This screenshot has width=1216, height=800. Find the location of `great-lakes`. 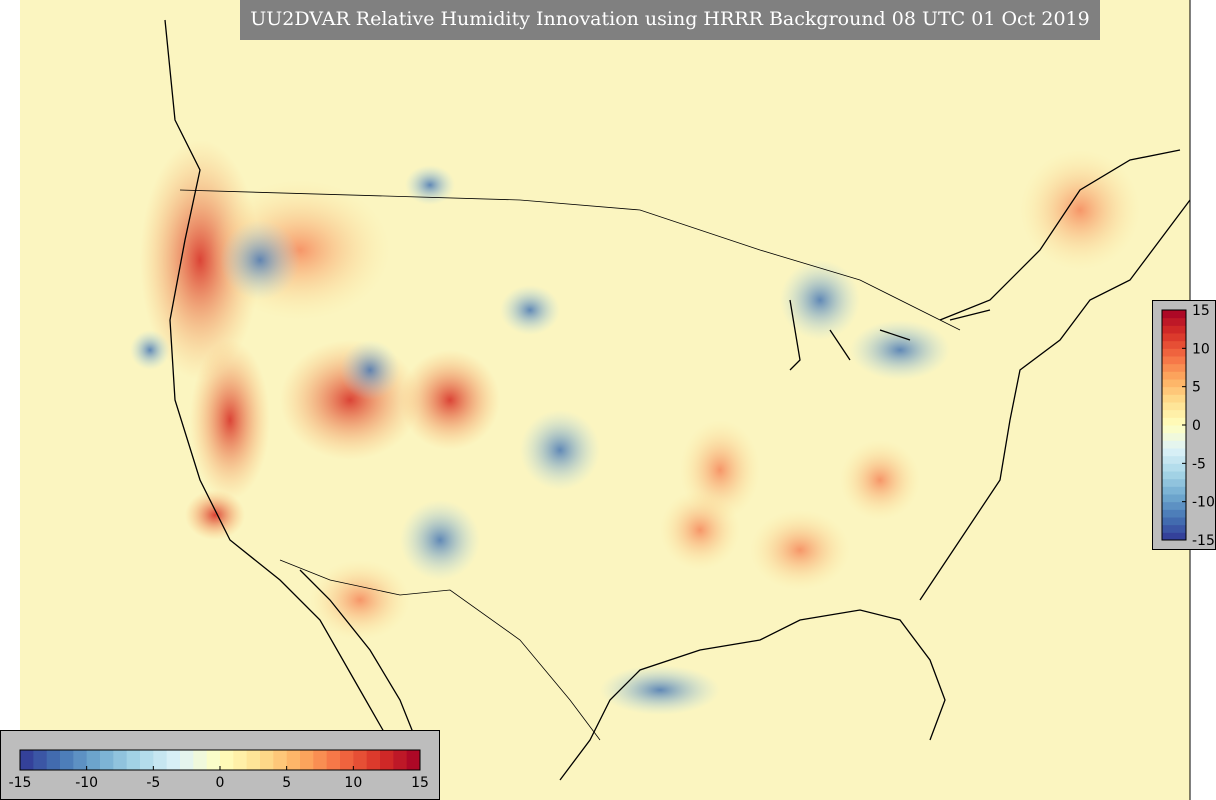

great-lakes is located at coordinates (890, 335).